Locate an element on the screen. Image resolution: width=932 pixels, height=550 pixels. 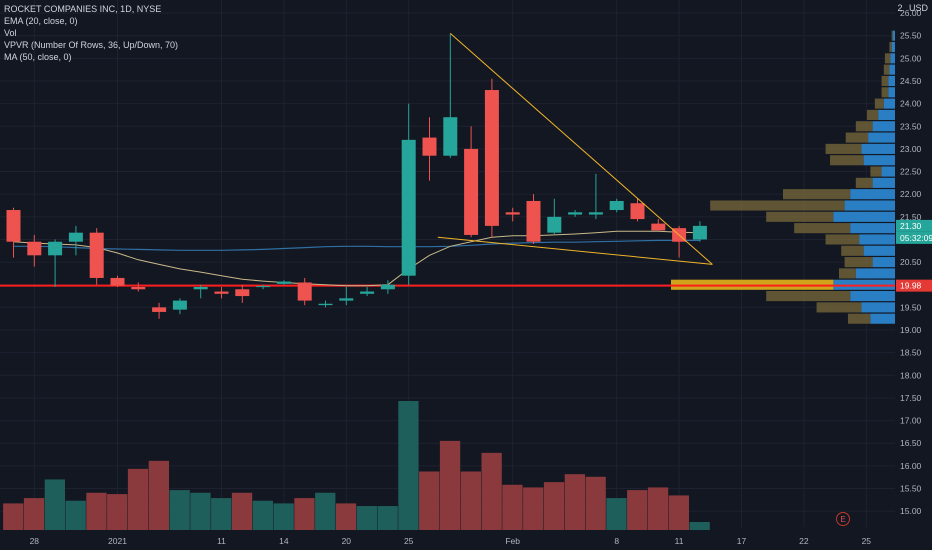
last-price-badge-text: 21.30 is located at coordinates (911, 226).